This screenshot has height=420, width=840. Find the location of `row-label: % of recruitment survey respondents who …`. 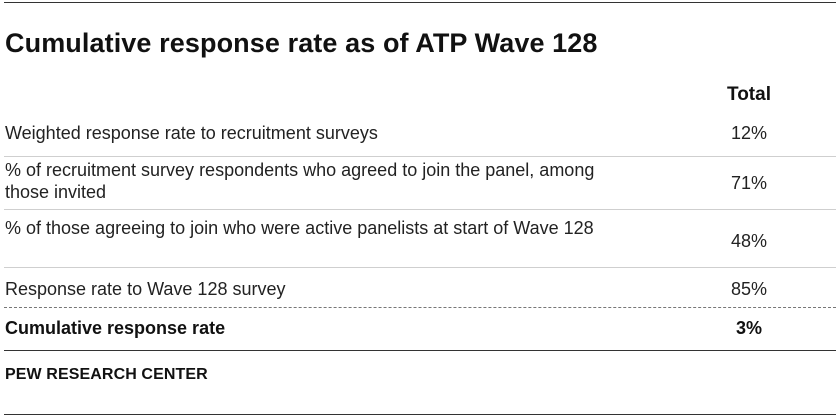

row-label: % of recruitment survey respondents who … is located at coordinates (300, 181).